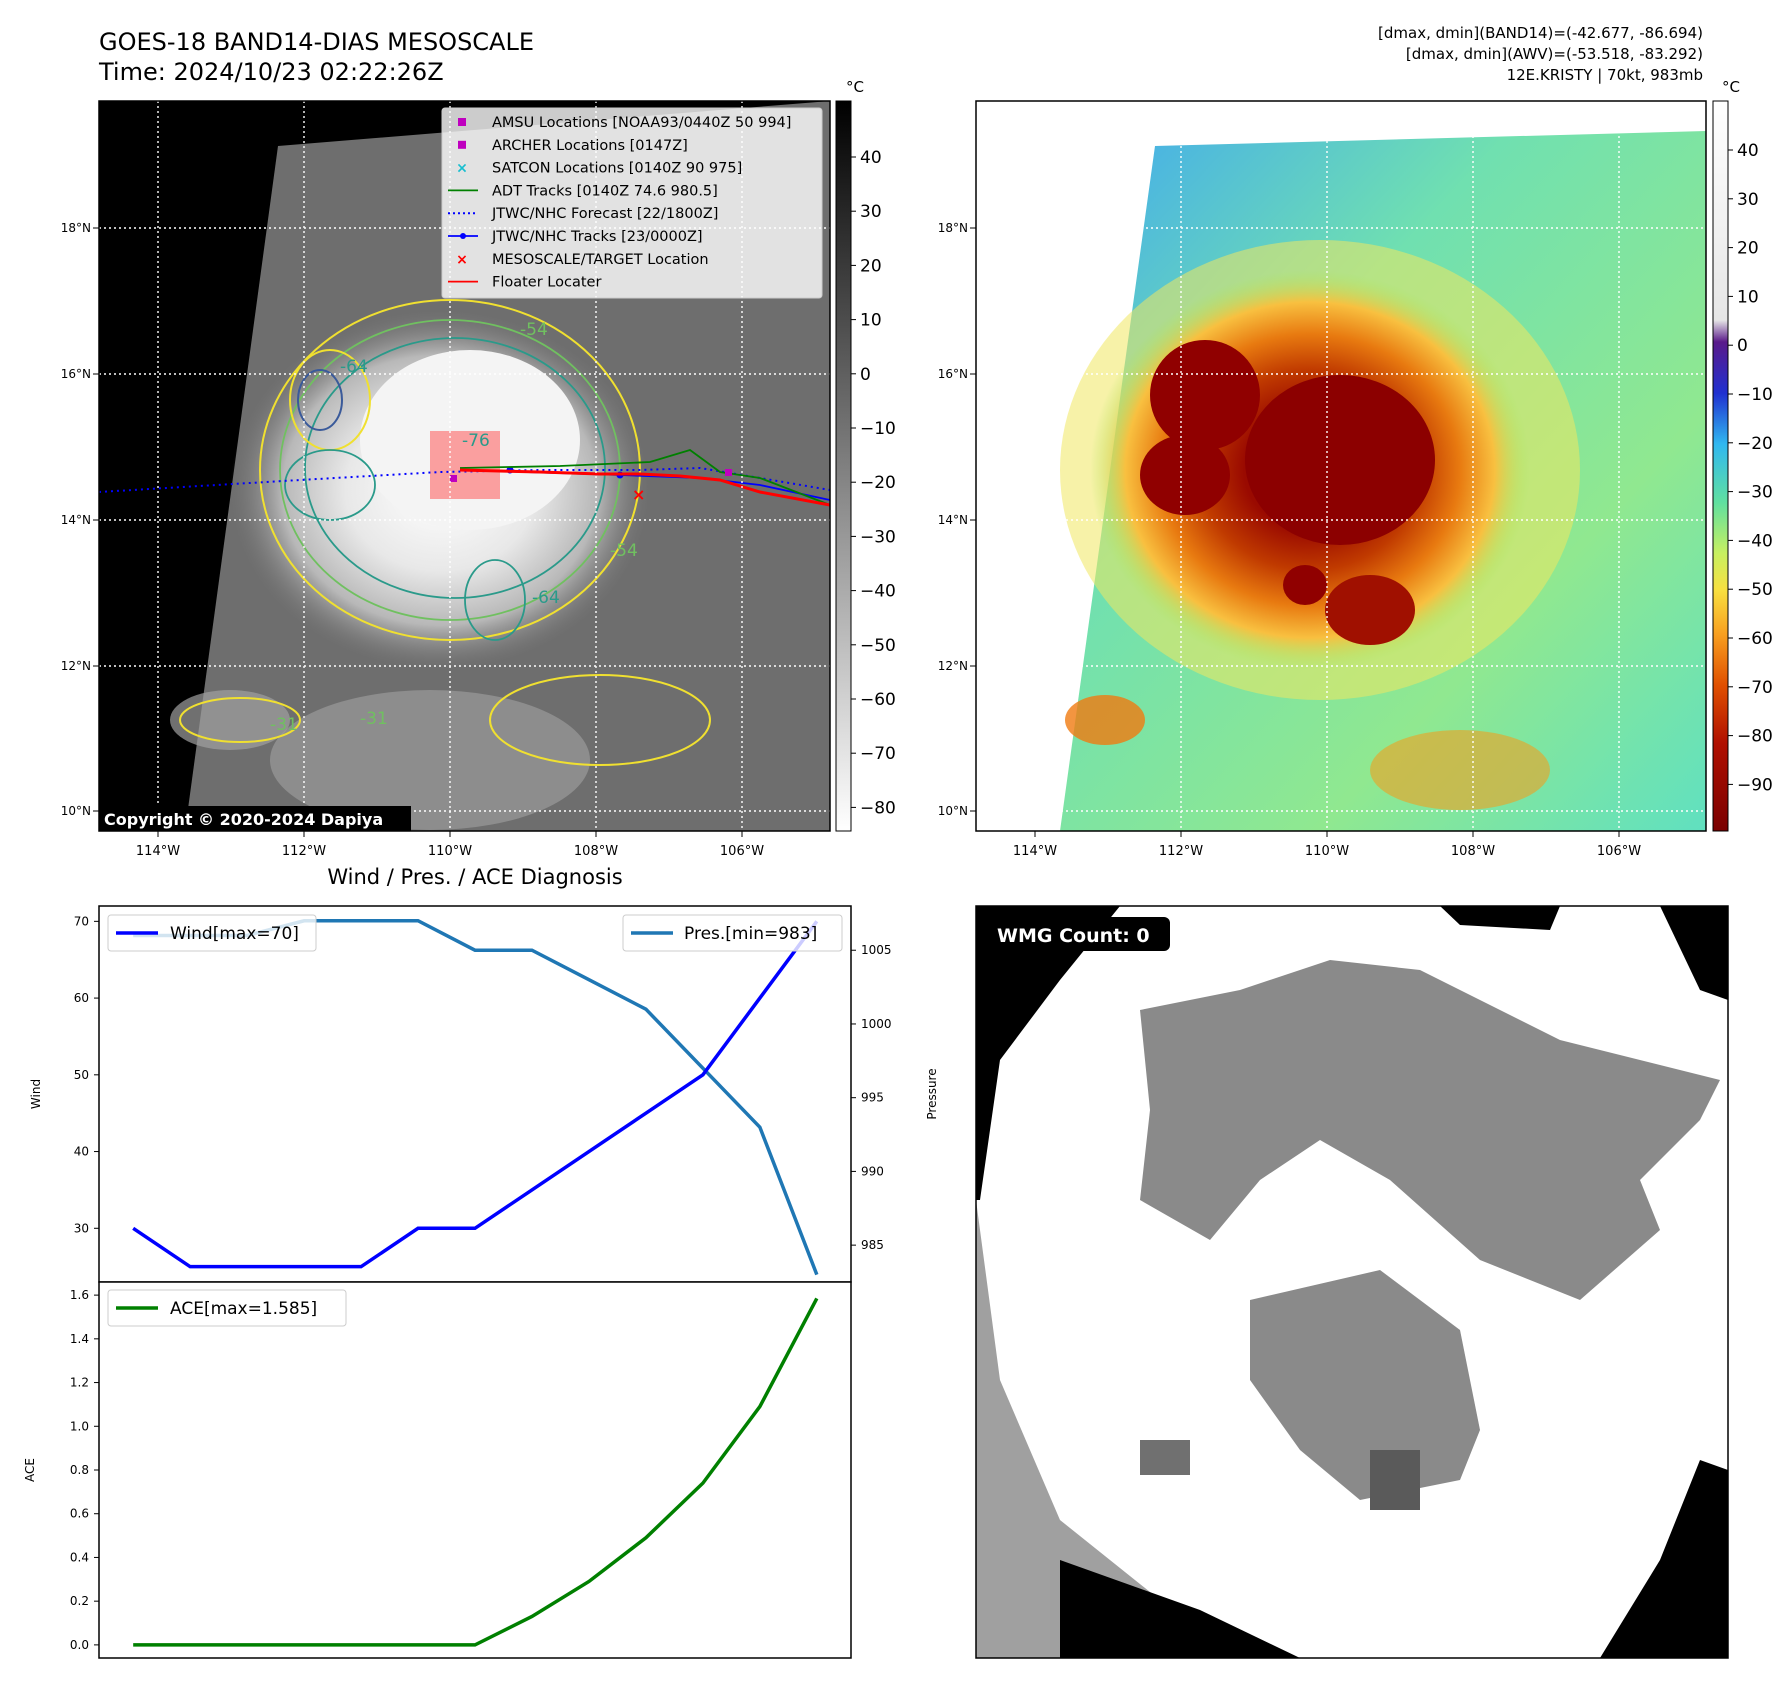 This screenshot has height=1690, width=1792. I want to click on colorbar-tick-label: 0, so click(1742, 346).